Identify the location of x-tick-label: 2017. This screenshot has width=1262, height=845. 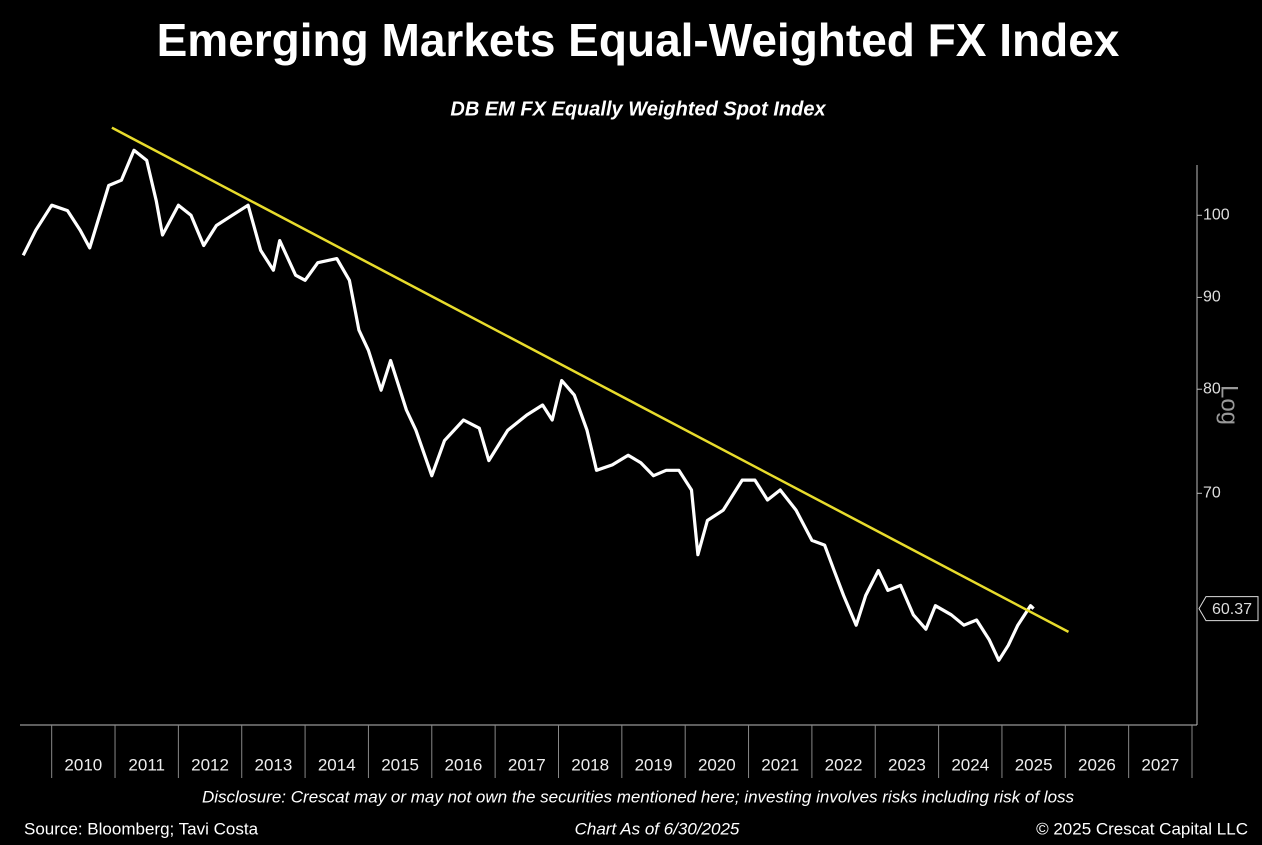
(527, 764).